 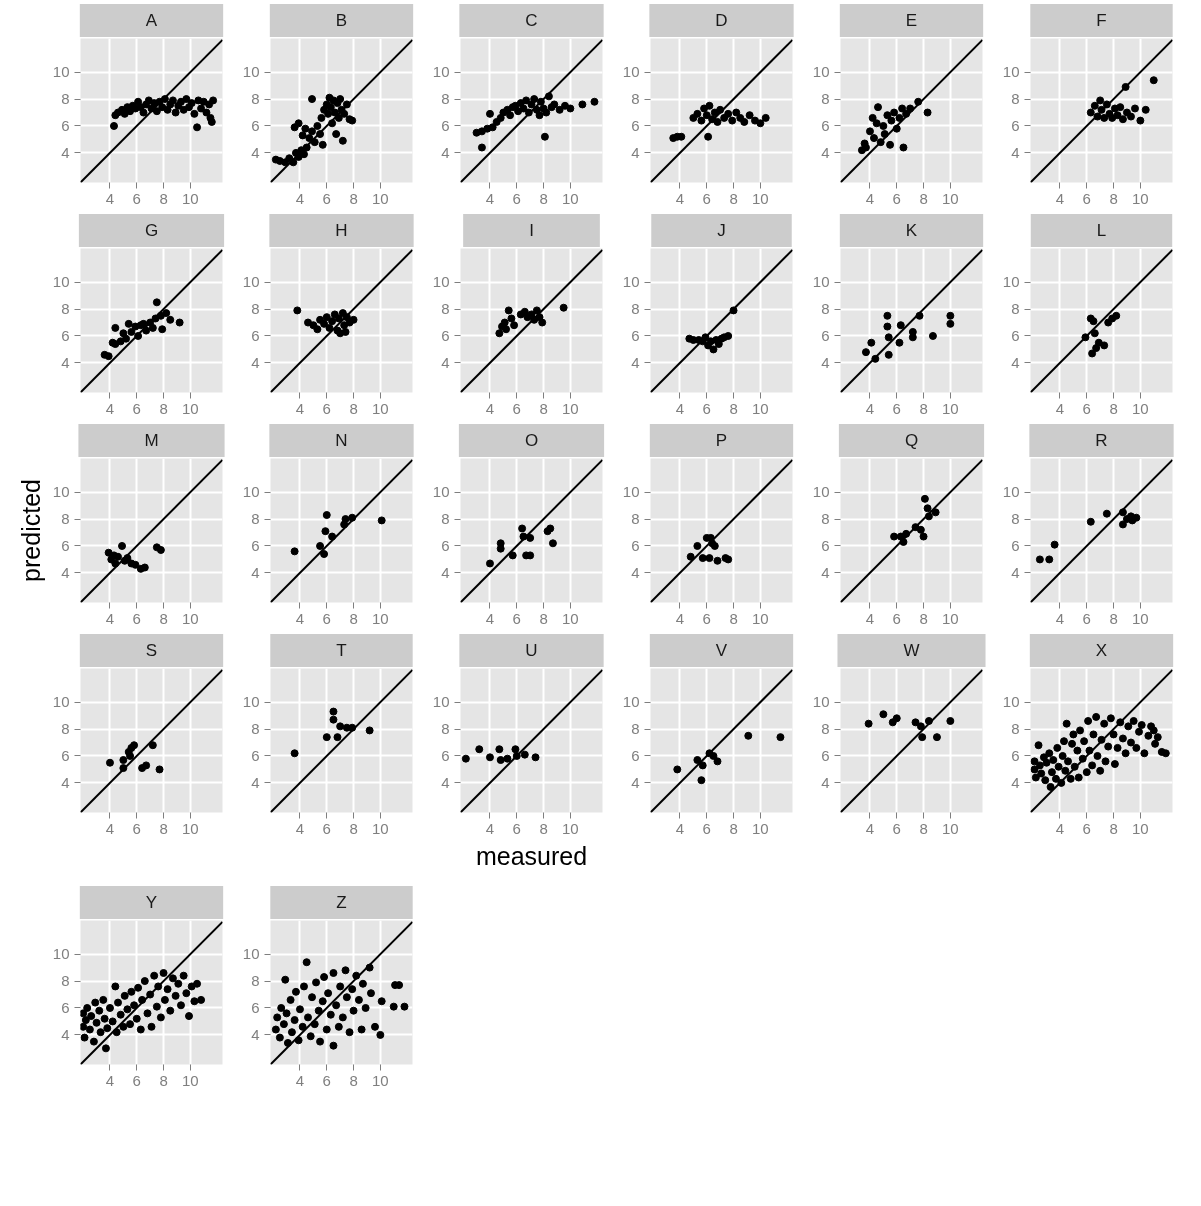 What do you see at coordinates (721, 20) in the screenshot?
I see `chart-title: D` at bounding box center [721, 20].